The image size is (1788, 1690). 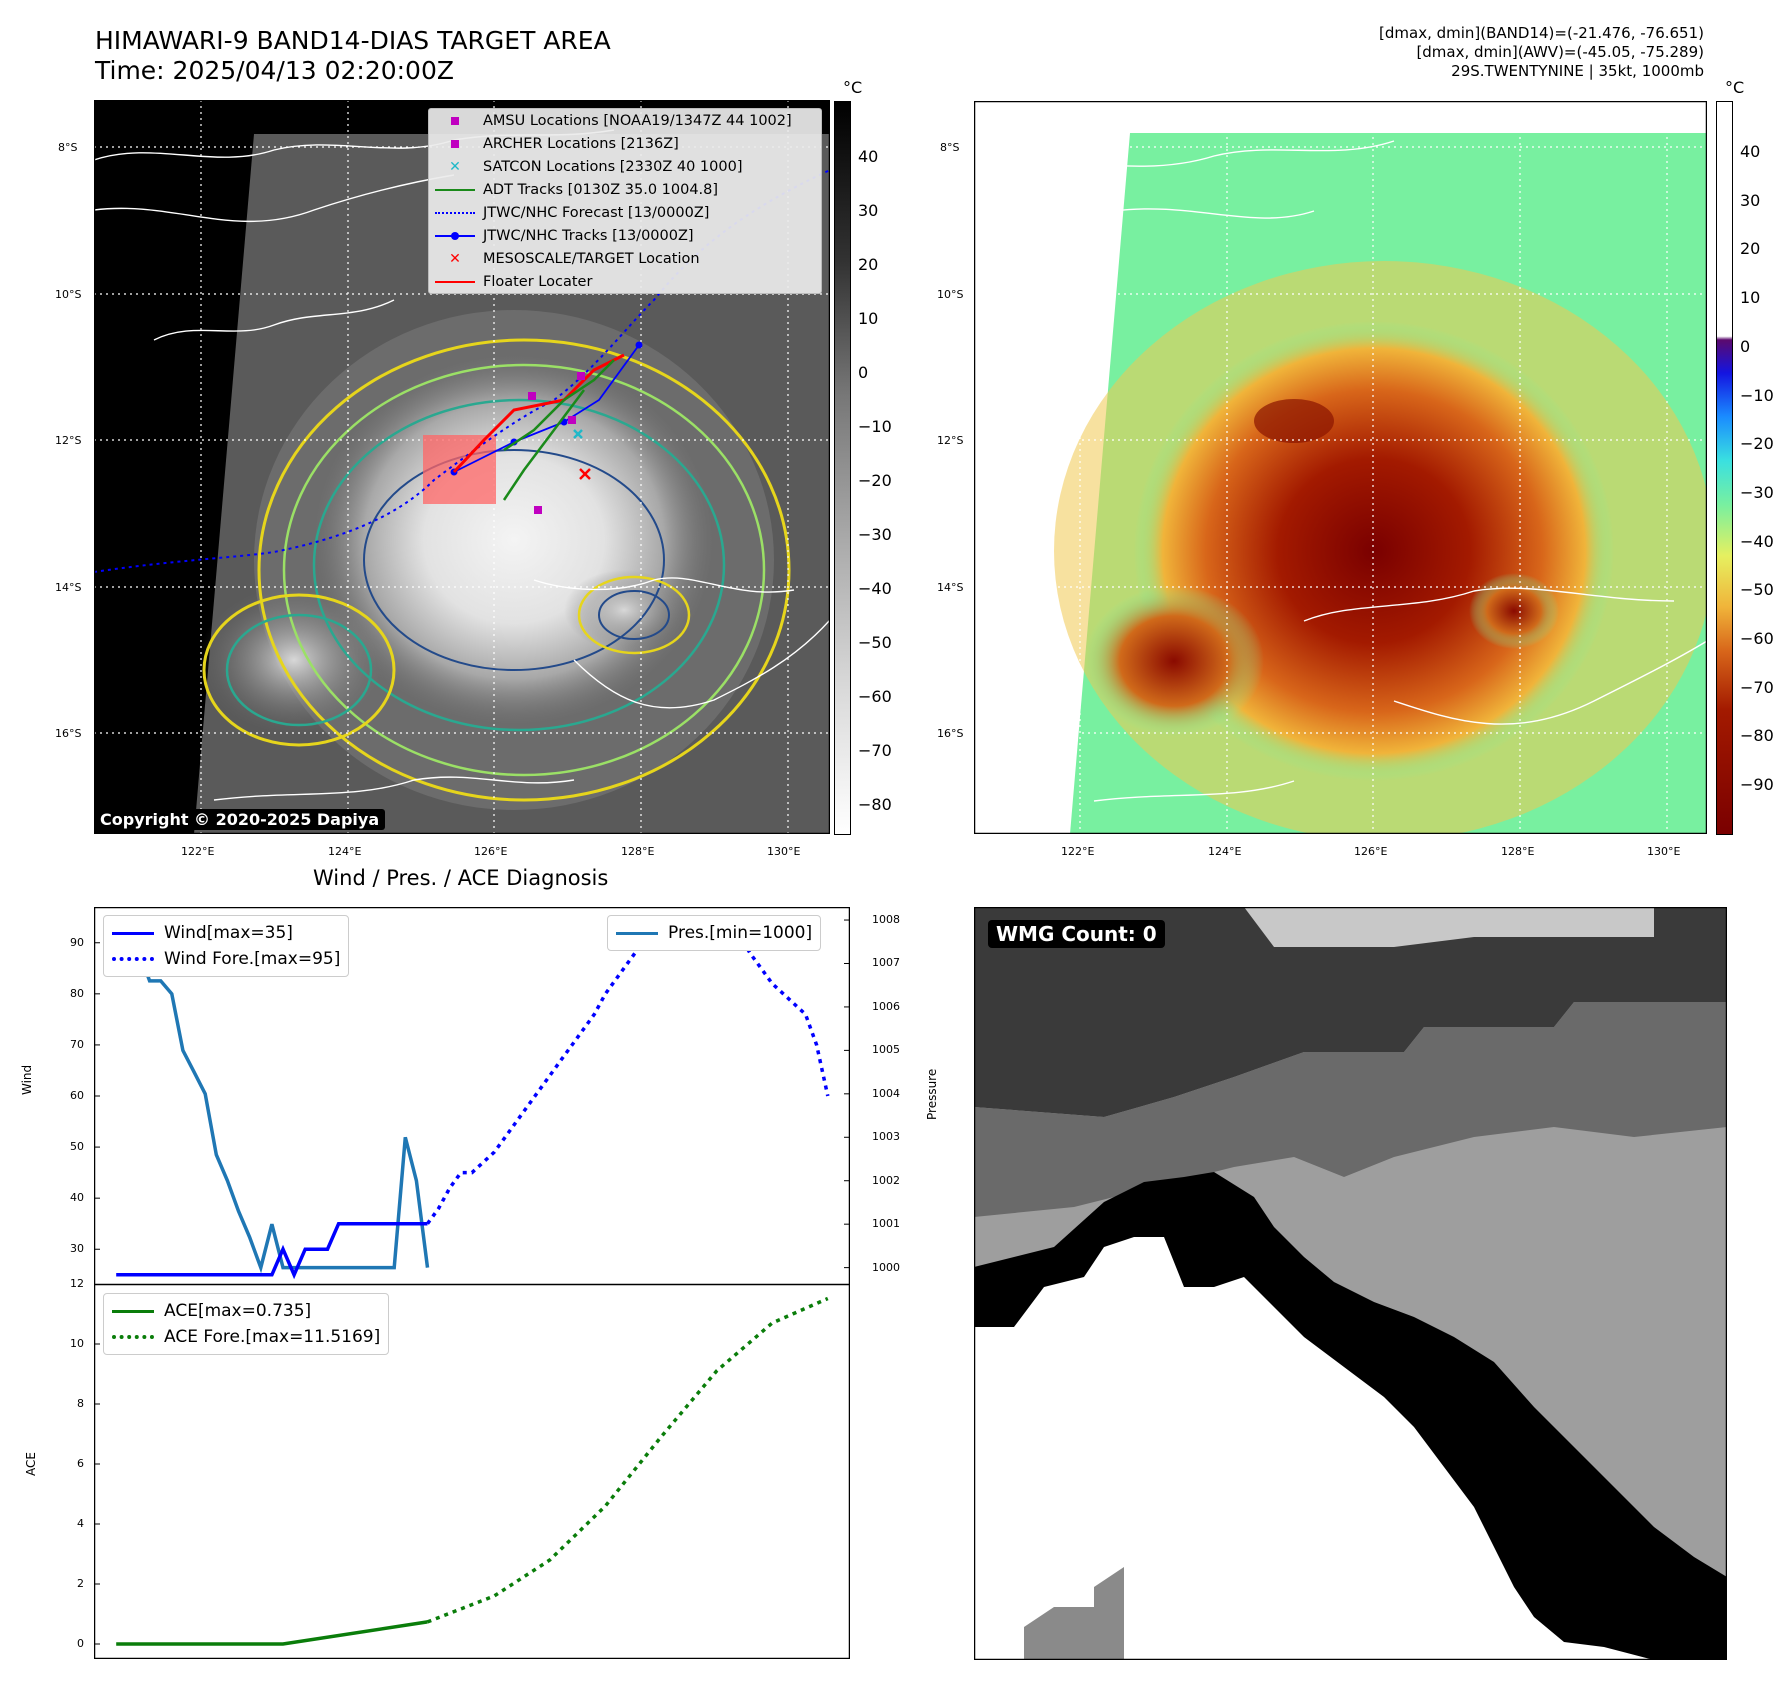 What do you see at coordinates (868, 264) in the screenshot?
I see `ir-colorbar-tick: 20` at bounding box center [868, 264].